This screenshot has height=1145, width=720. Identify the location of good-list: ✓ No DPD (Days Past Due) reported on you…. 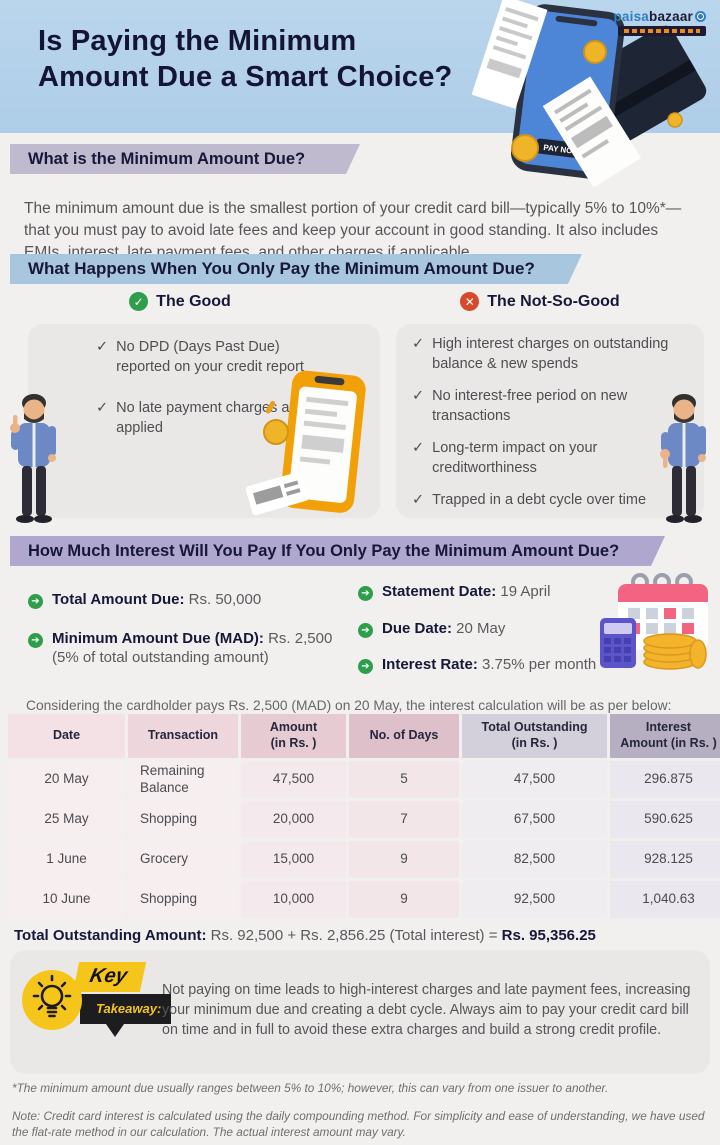
(204, 381).